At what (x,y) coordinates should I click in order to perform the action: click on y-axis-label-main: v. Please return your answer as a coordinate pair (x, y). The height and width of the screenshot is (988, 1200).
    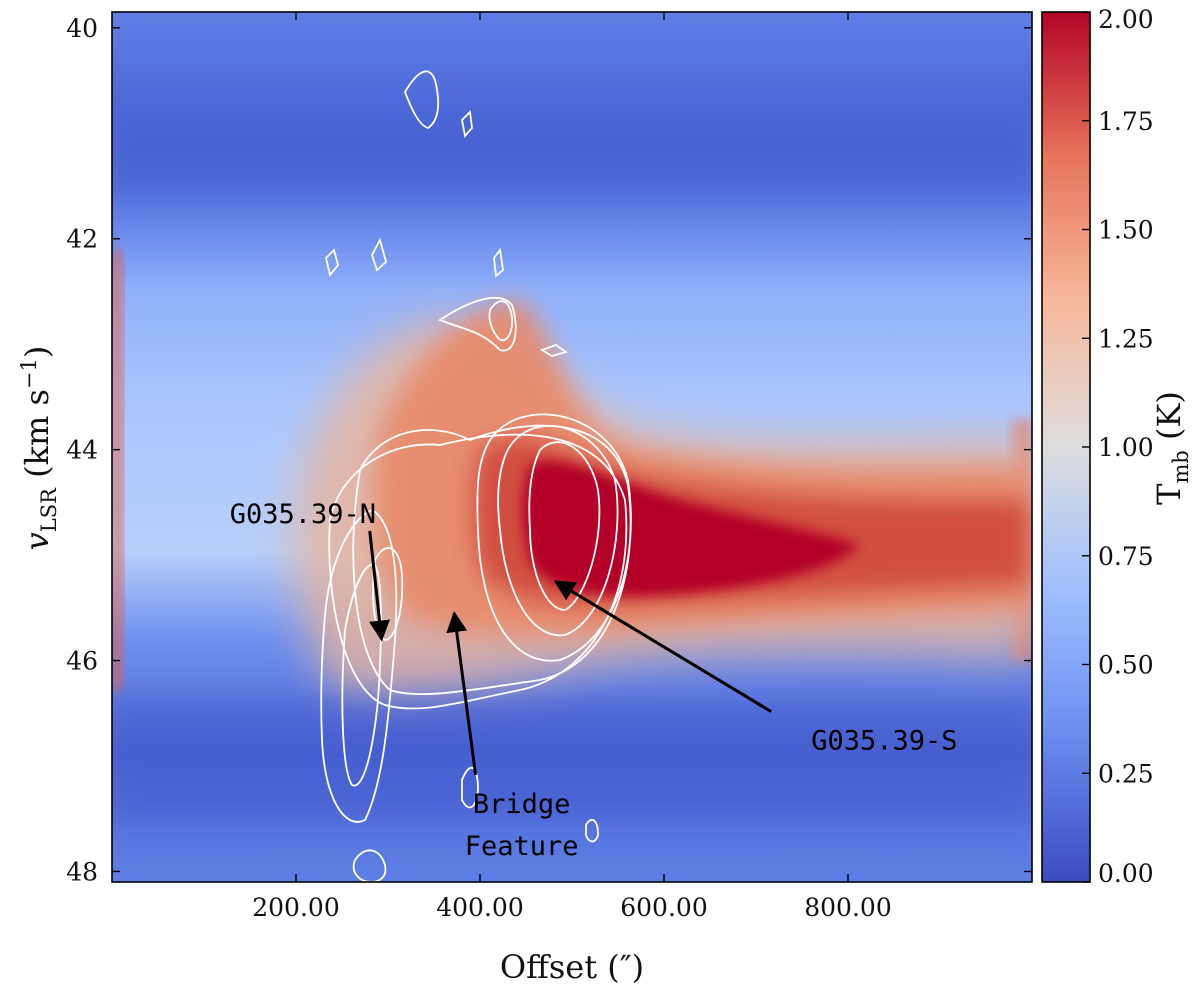
    Looking at the image, I should click on (37, 541).